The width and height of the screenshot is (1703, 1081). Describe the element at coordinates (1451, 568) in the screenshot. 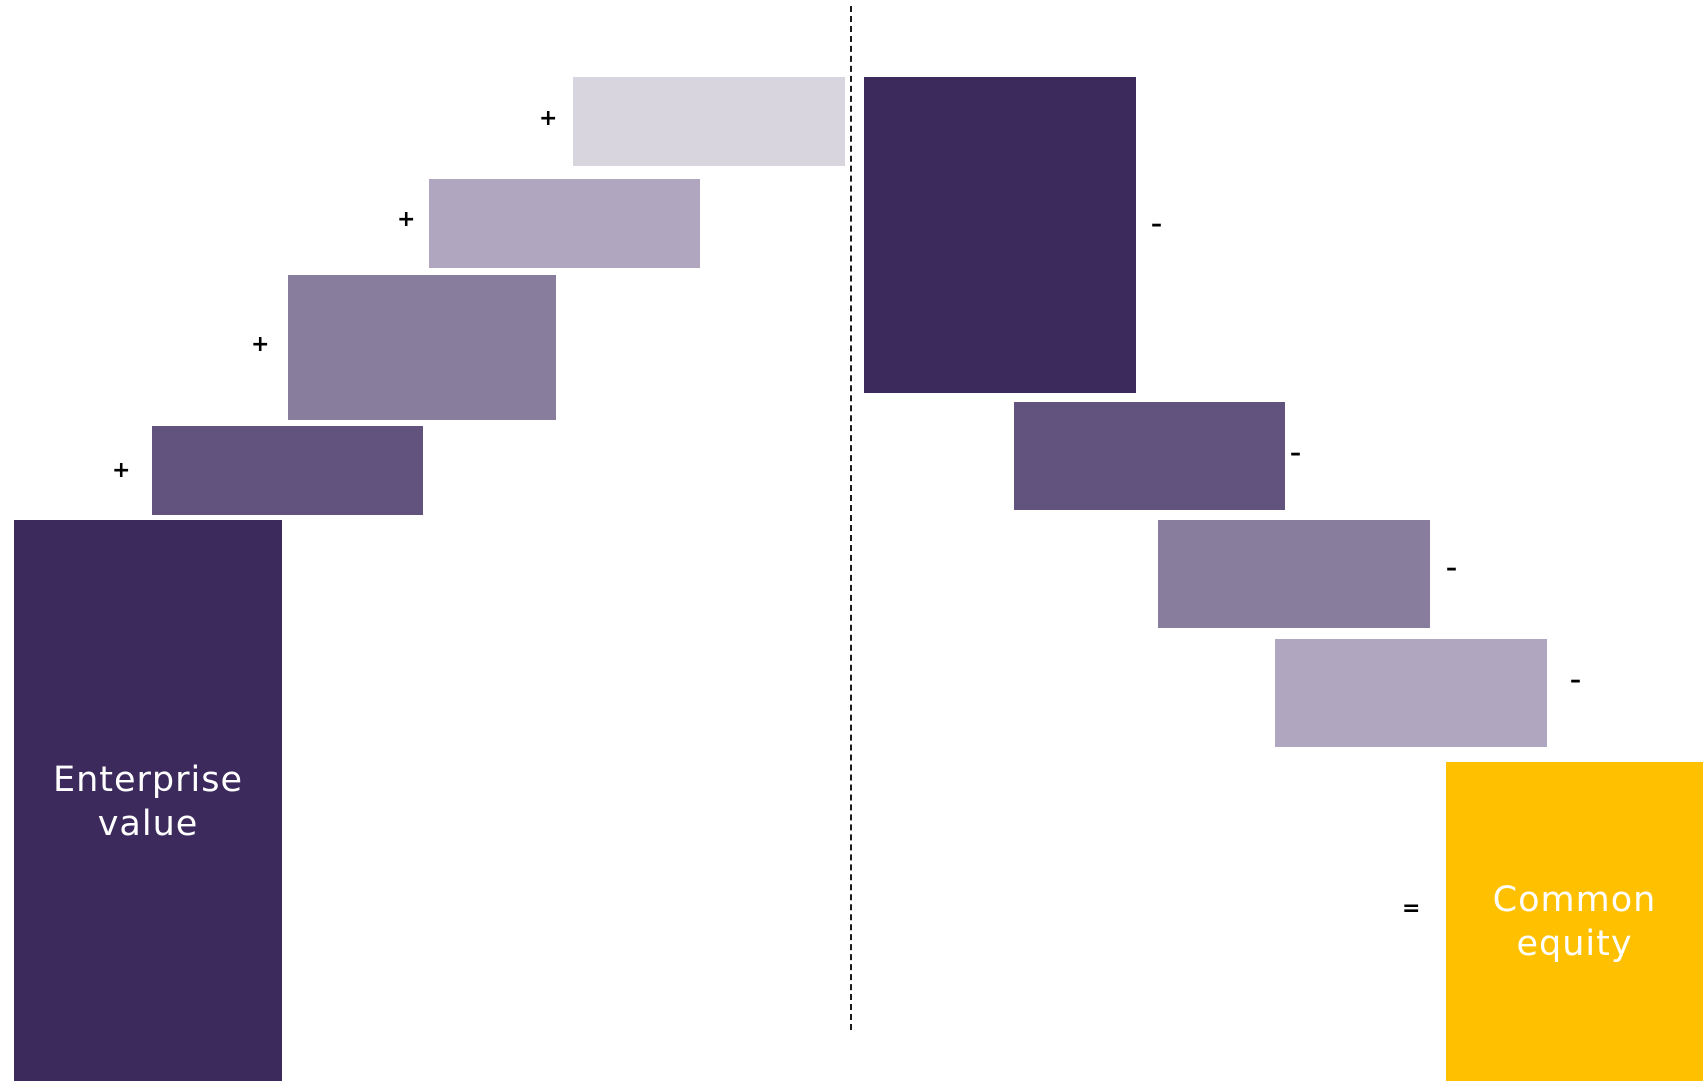

I see `minus-sign-3: –` at that location.